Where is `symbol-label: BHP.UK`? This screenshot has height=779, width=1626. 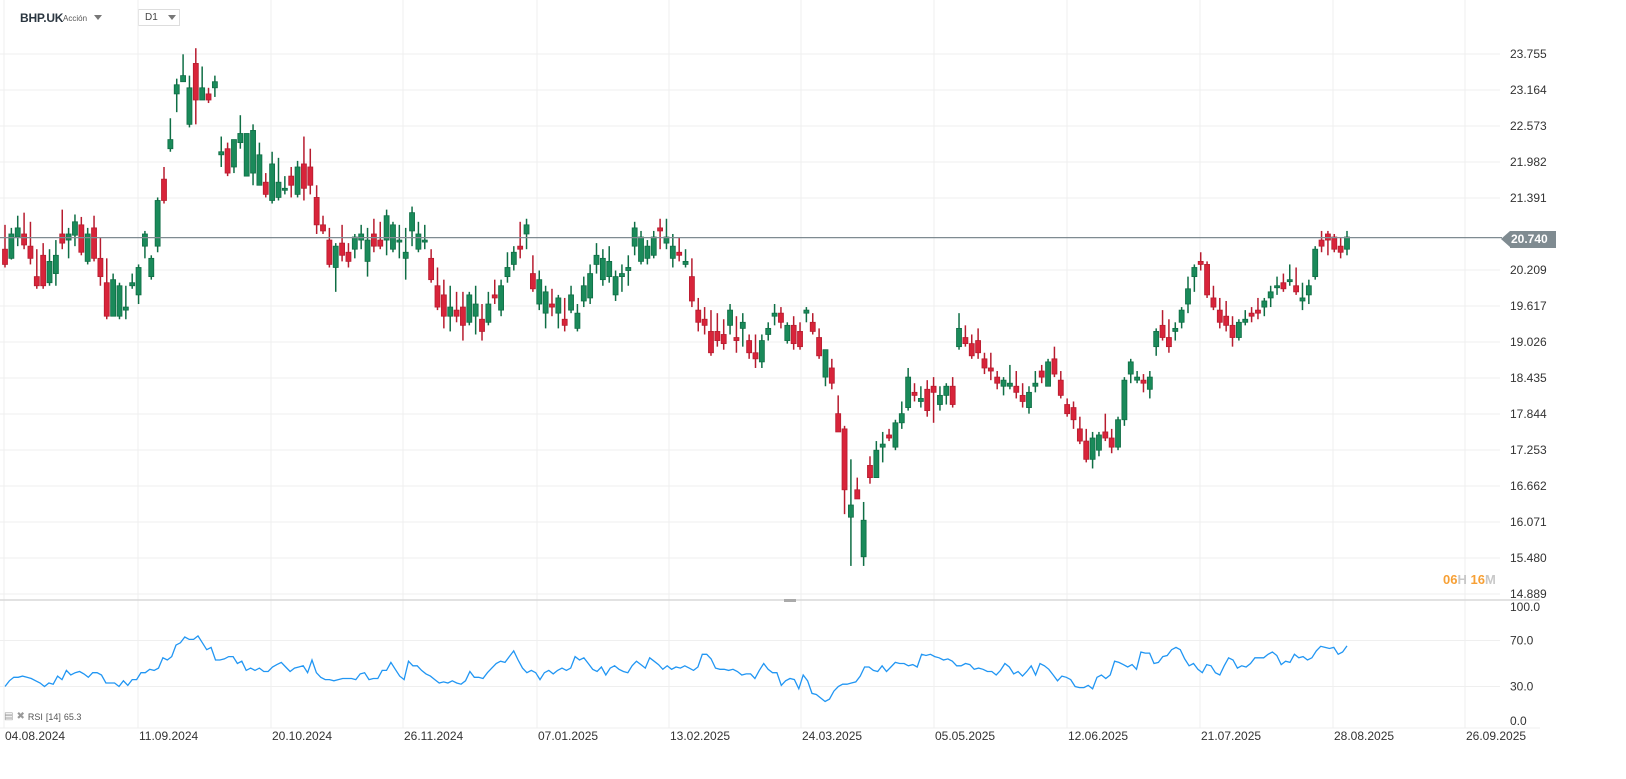
symbol-label: BHP.UK is located at coordinates (42, 18).